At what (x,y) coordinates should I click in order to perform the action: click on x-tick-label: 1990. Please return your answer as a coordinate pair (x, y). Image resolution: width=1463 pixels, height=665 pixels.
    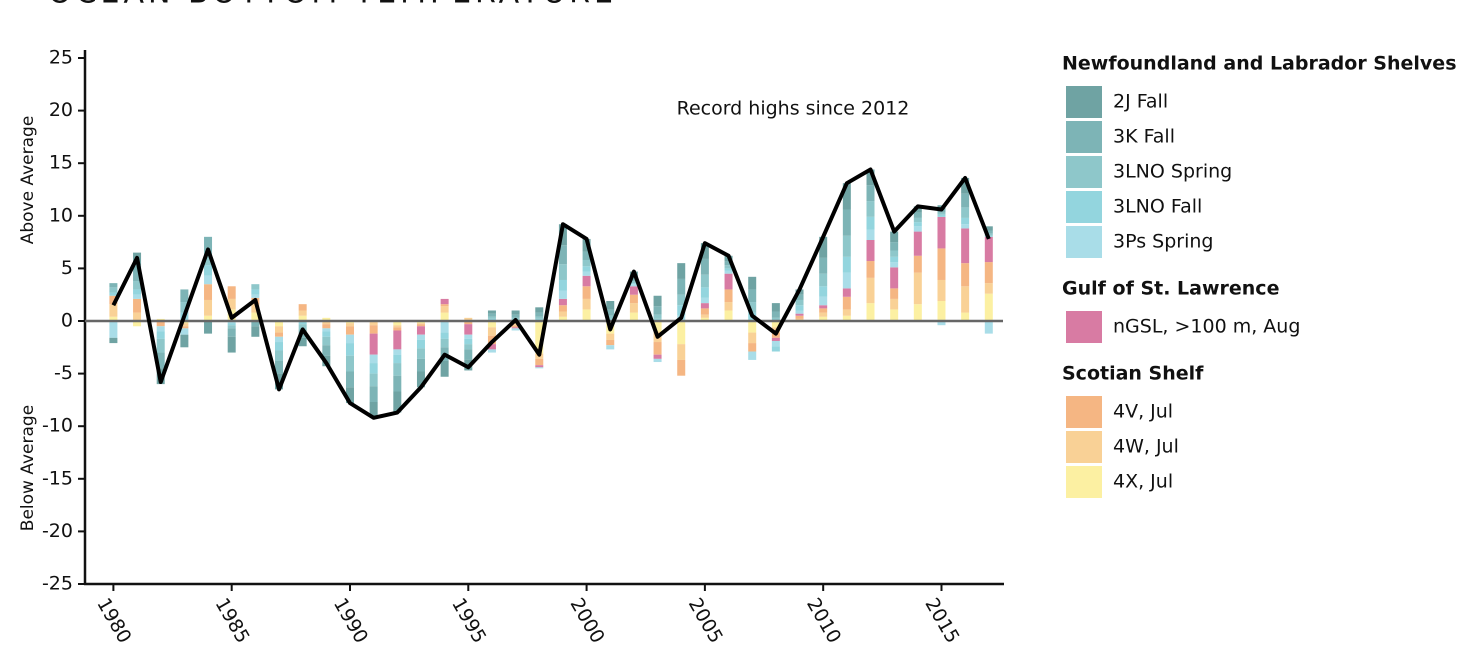
    Looking at the image, I should click on (350, 620).